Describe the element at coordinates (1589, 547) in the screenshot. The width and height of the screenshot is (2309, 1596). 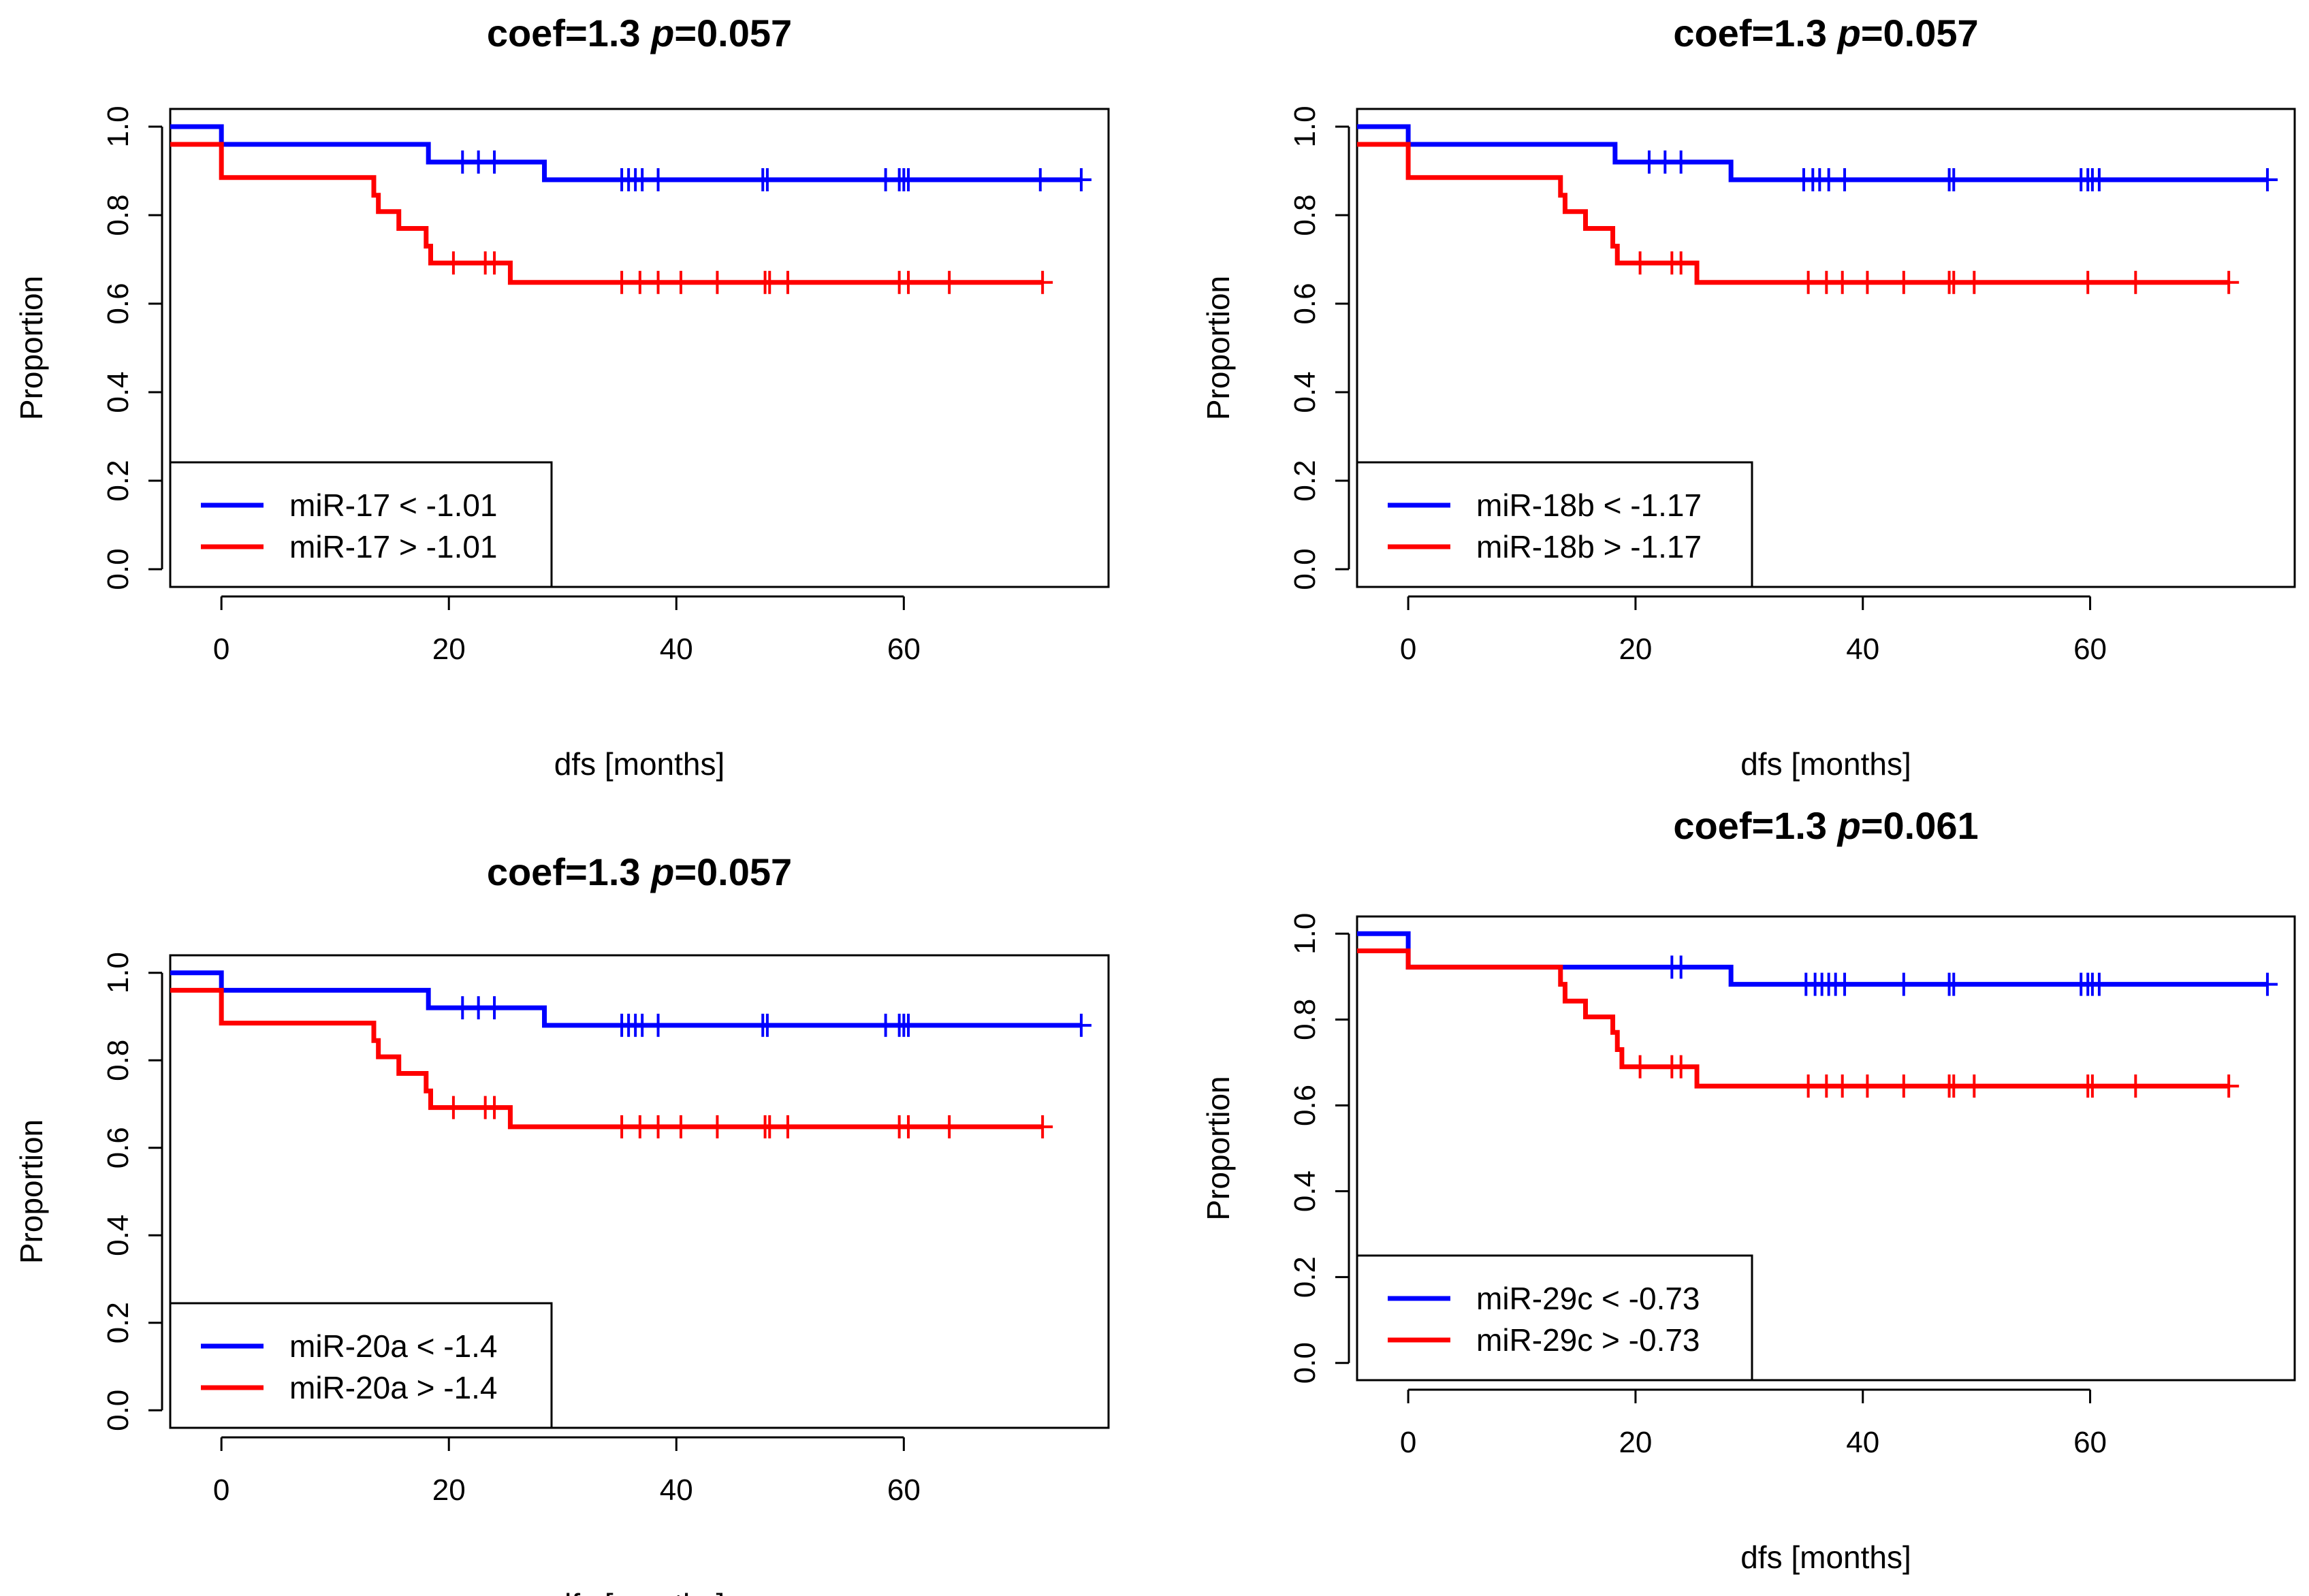
I see `legend-label: miR-18b > -1.17` at that location.